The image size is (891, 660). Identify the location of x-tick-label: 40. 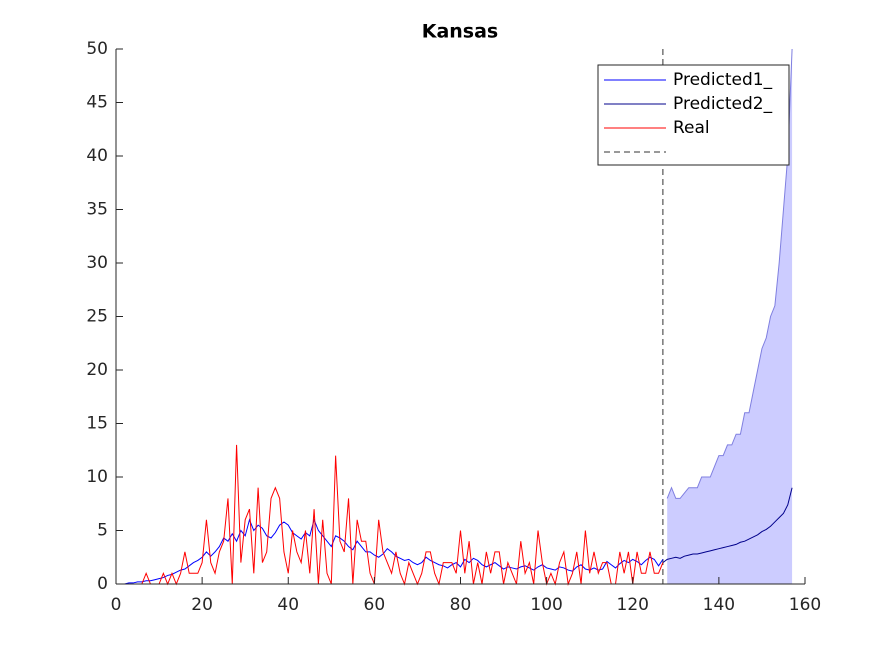
(288, 605).